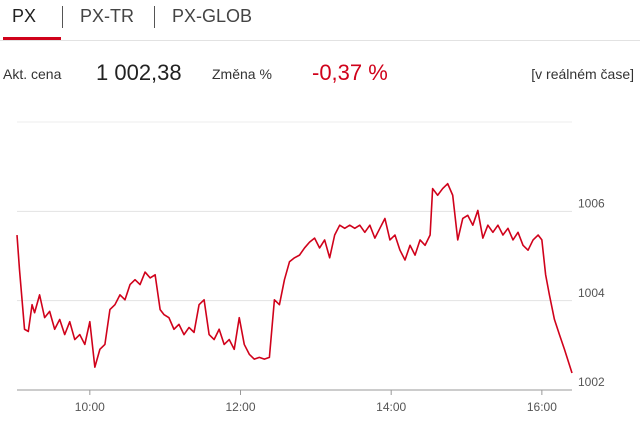 The image size is (640, 427). Describe the element at coordinates (582, 74) in the screenshot. I see `realtime-note: [v reálném čase]` at that location.